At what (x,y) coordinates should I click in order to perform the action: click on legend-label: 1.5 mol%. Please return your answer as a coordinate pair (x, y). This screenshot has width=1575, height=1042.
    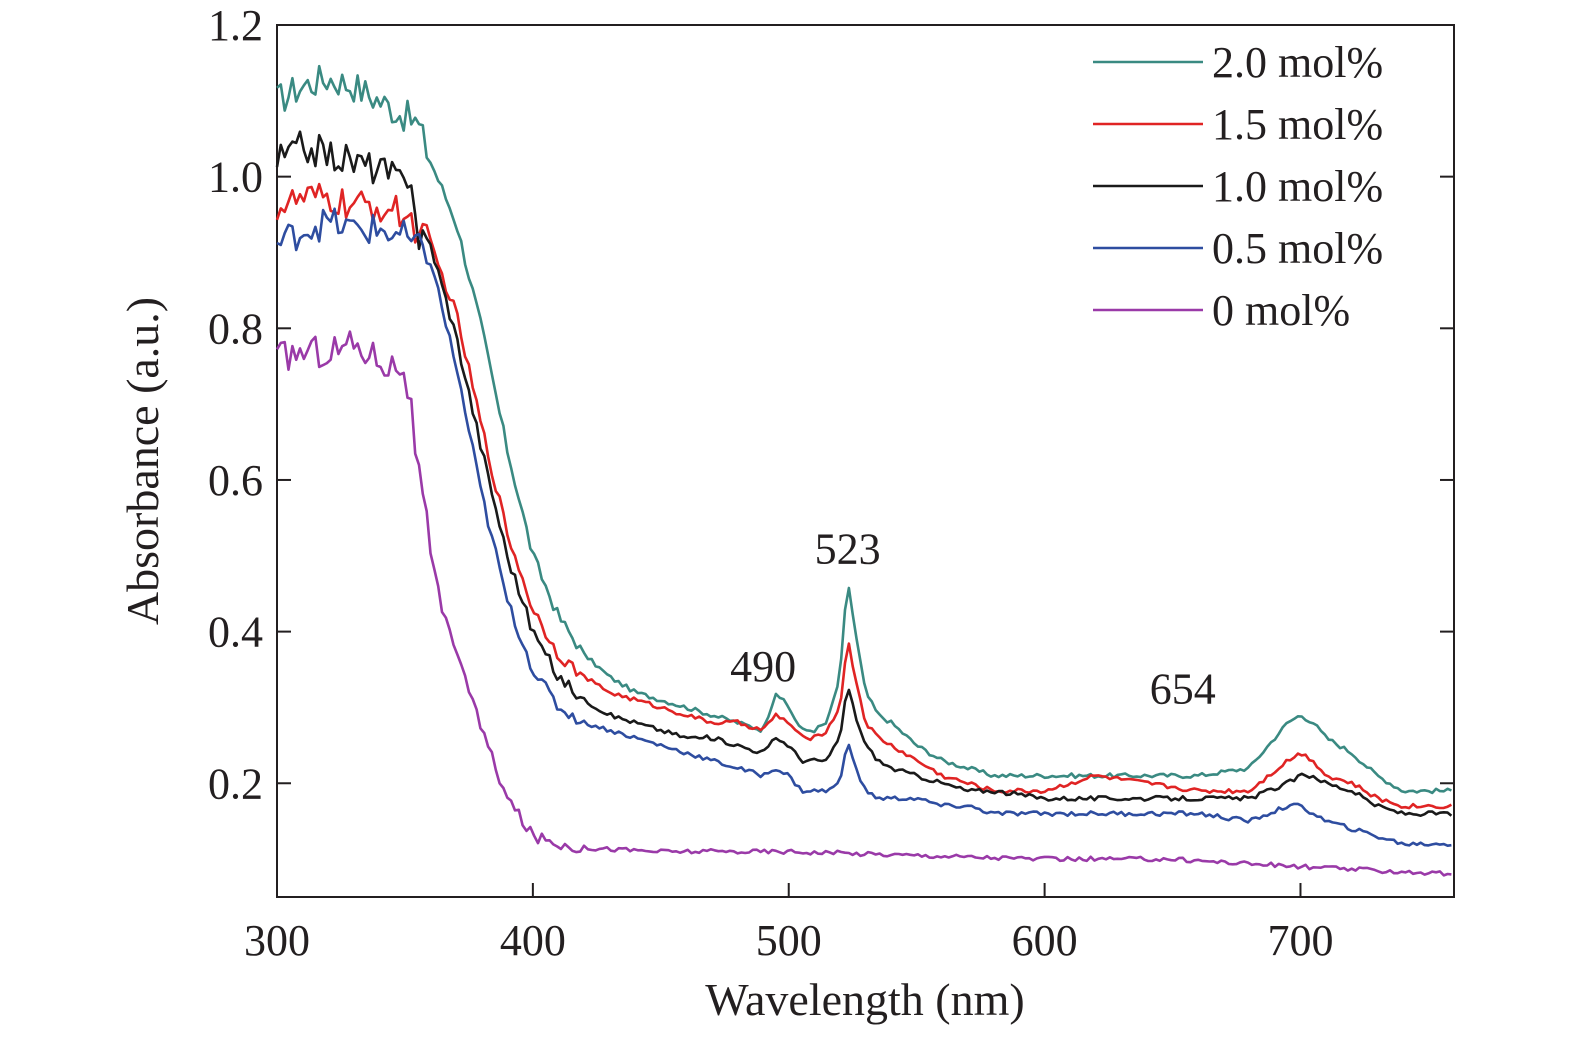
    Looking at the image, I should click on (1297, 124).